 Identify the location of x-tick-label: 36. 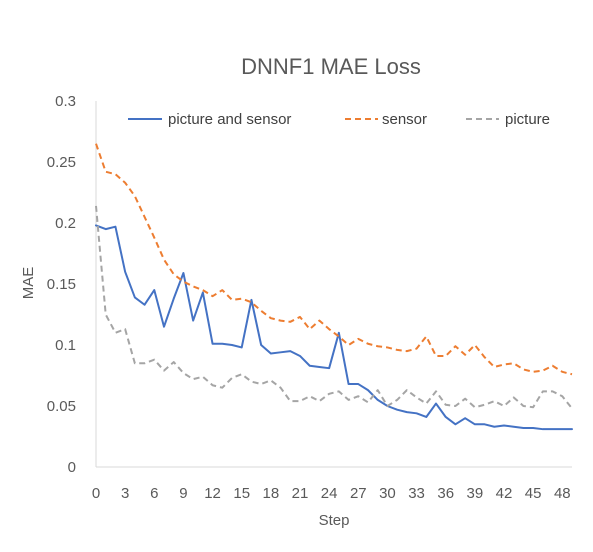
(445, 493).